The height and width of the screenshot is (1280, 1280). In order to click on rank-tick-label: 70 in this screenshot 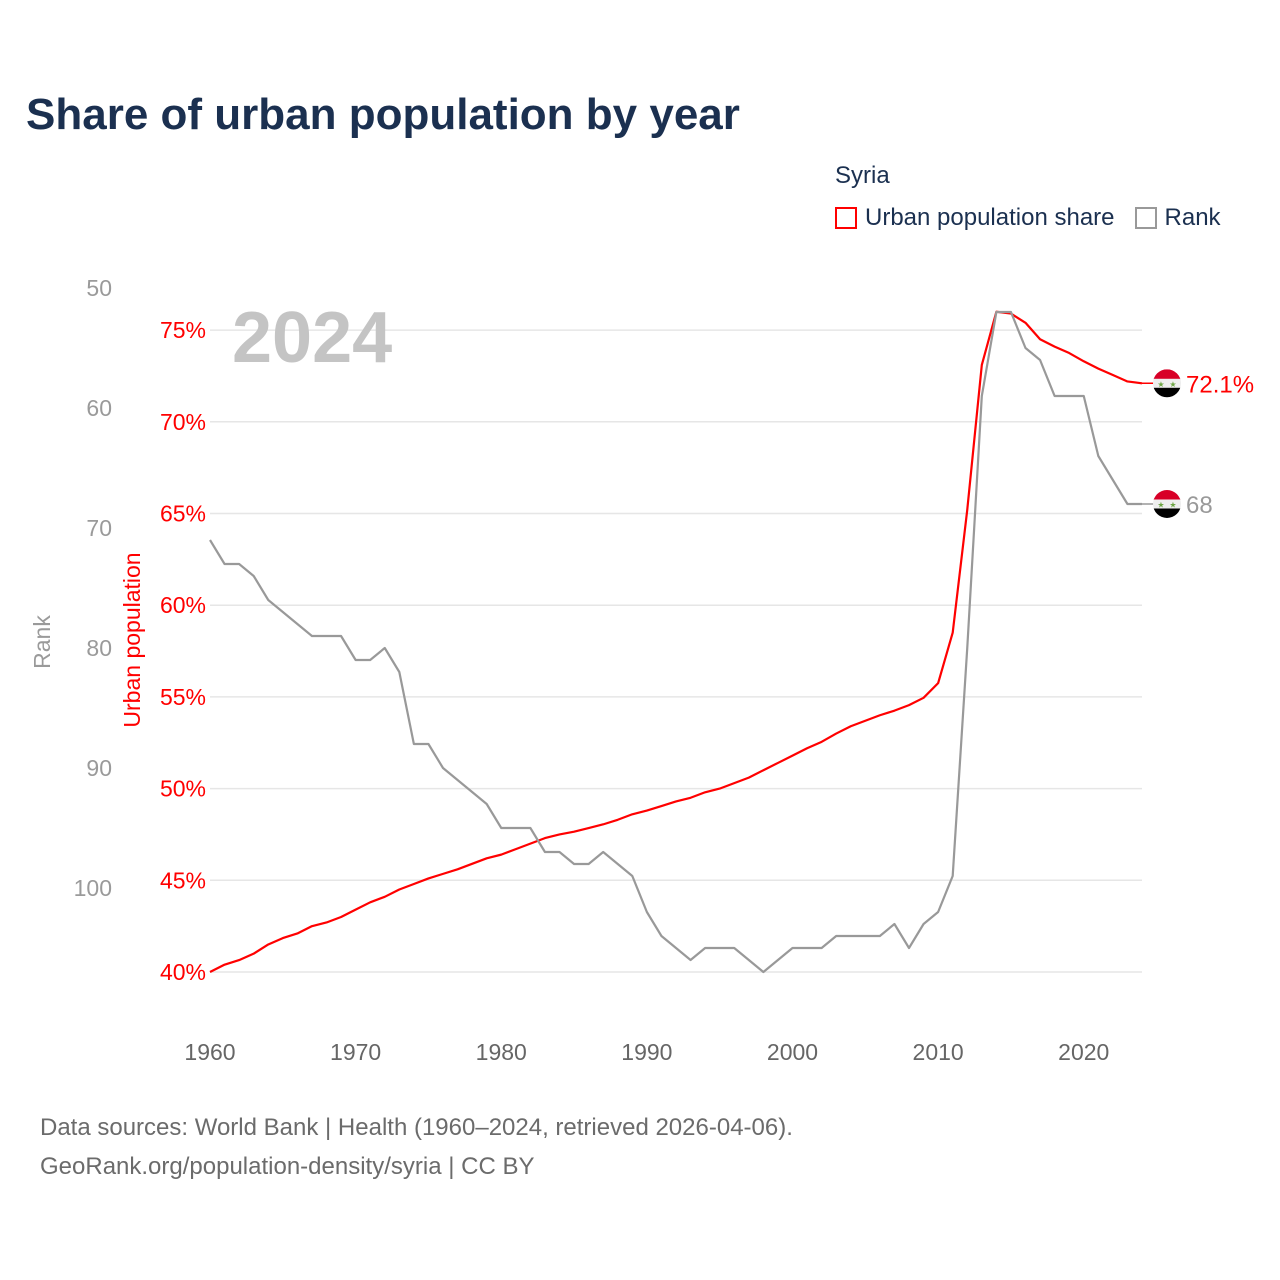, I will do `click(99, 528)`.